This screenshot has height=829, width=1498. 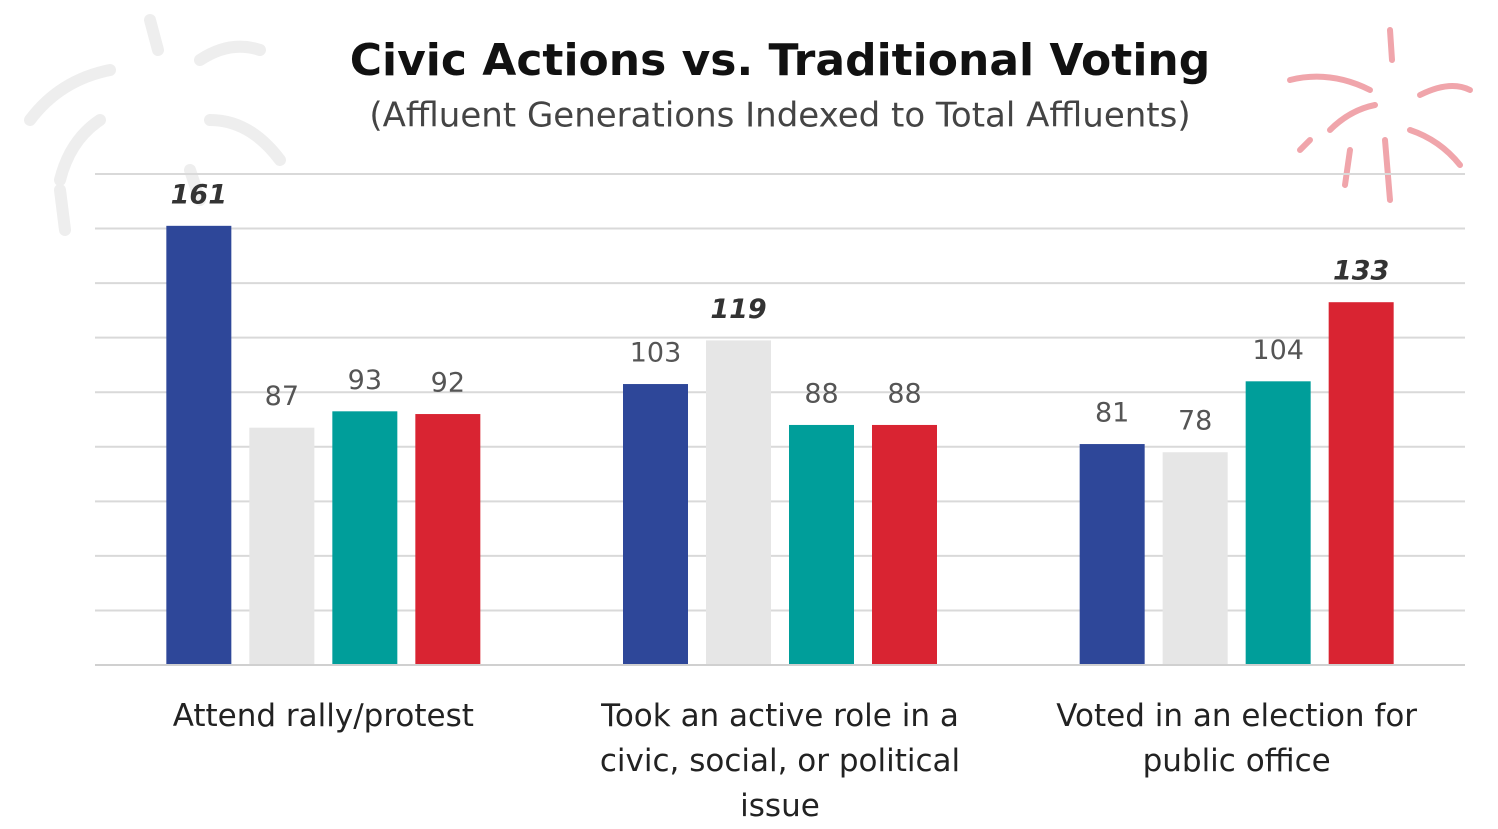 What do you see at coordinates (199, 194) in the screenshot?
I see `value-label: 161` at bounding box center [199, 194].